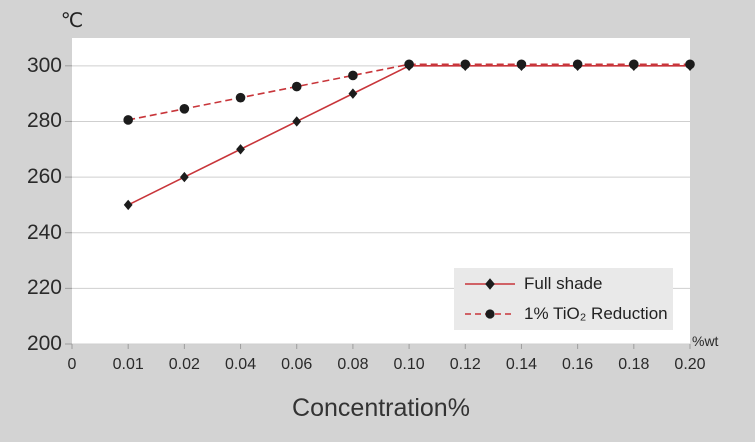  What do you see at coordinates (72, 364) in the screenshot?
I see `x-tick-label: 0` at bounding box center [72, 364].